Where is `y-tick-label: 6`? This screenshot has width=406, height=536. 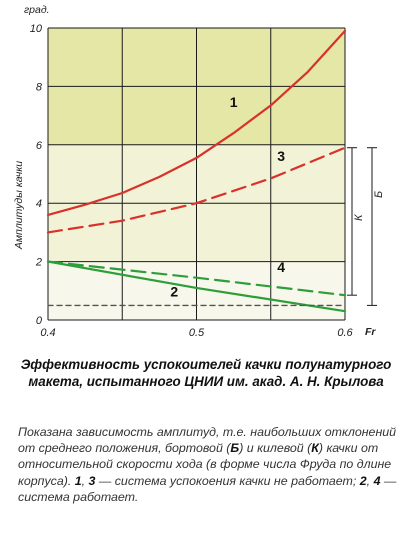
y-tick-label: 6 is located at coordinates (39, 146).